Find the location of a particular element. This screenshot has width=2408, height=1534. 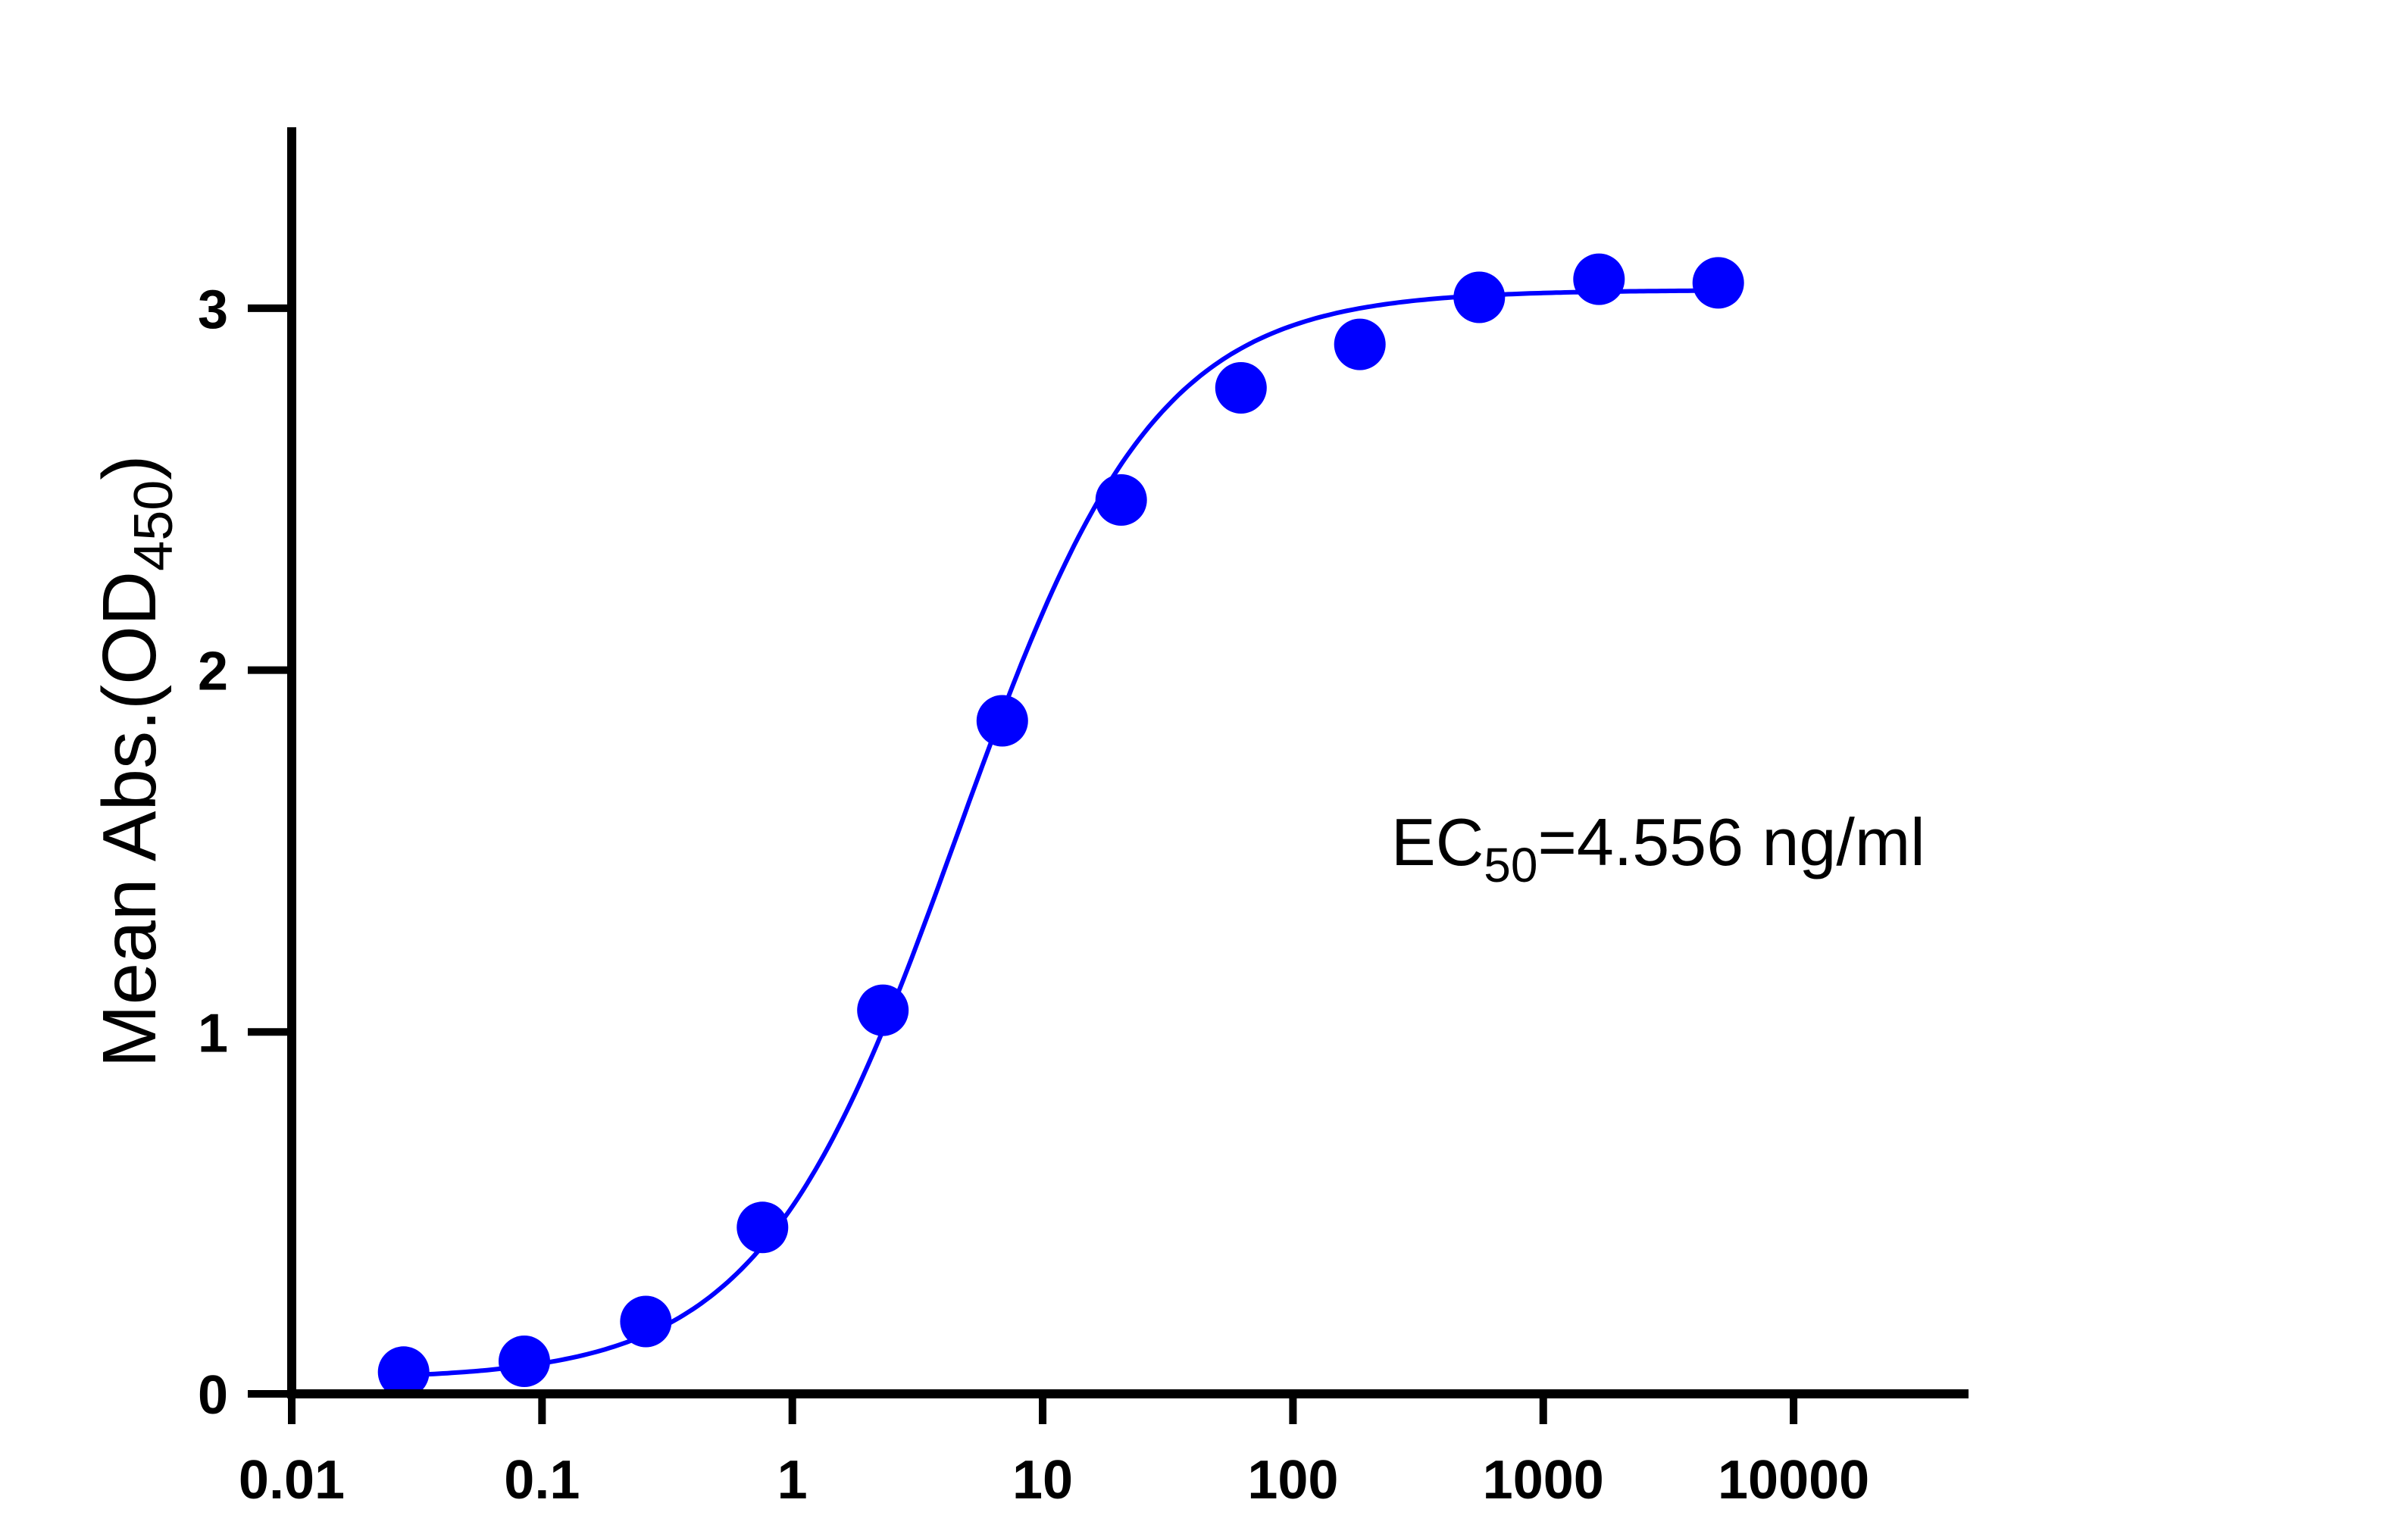

x-ticks: 0.01 0.1 1 10 100 1000 10000 is located at coordinates (1054, 1452).